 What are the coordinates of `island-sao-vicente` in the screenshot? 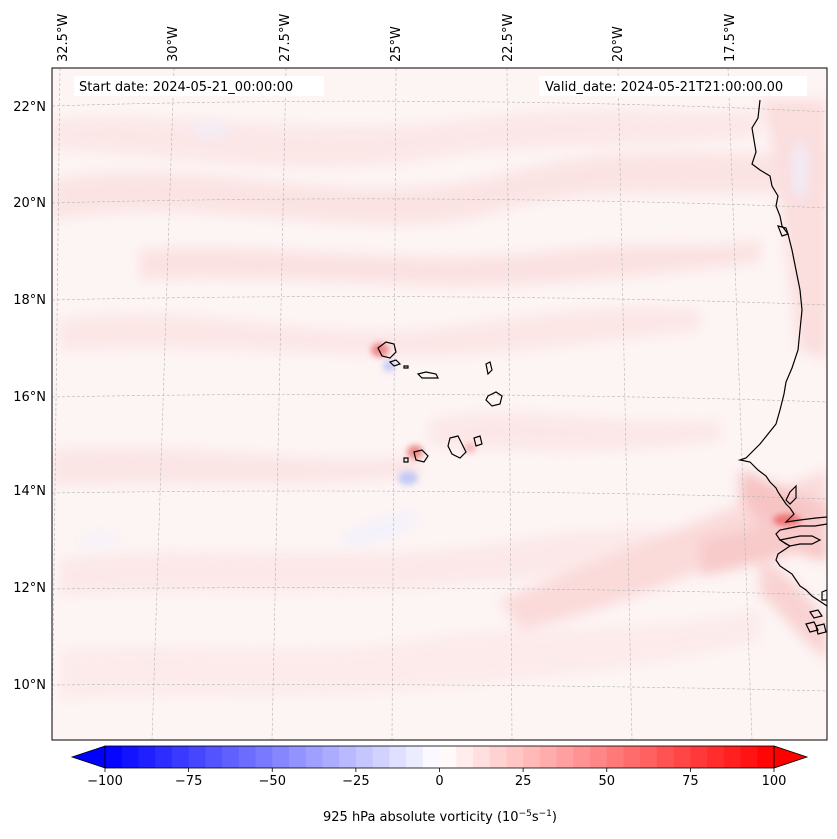 It's located at (395, 363).